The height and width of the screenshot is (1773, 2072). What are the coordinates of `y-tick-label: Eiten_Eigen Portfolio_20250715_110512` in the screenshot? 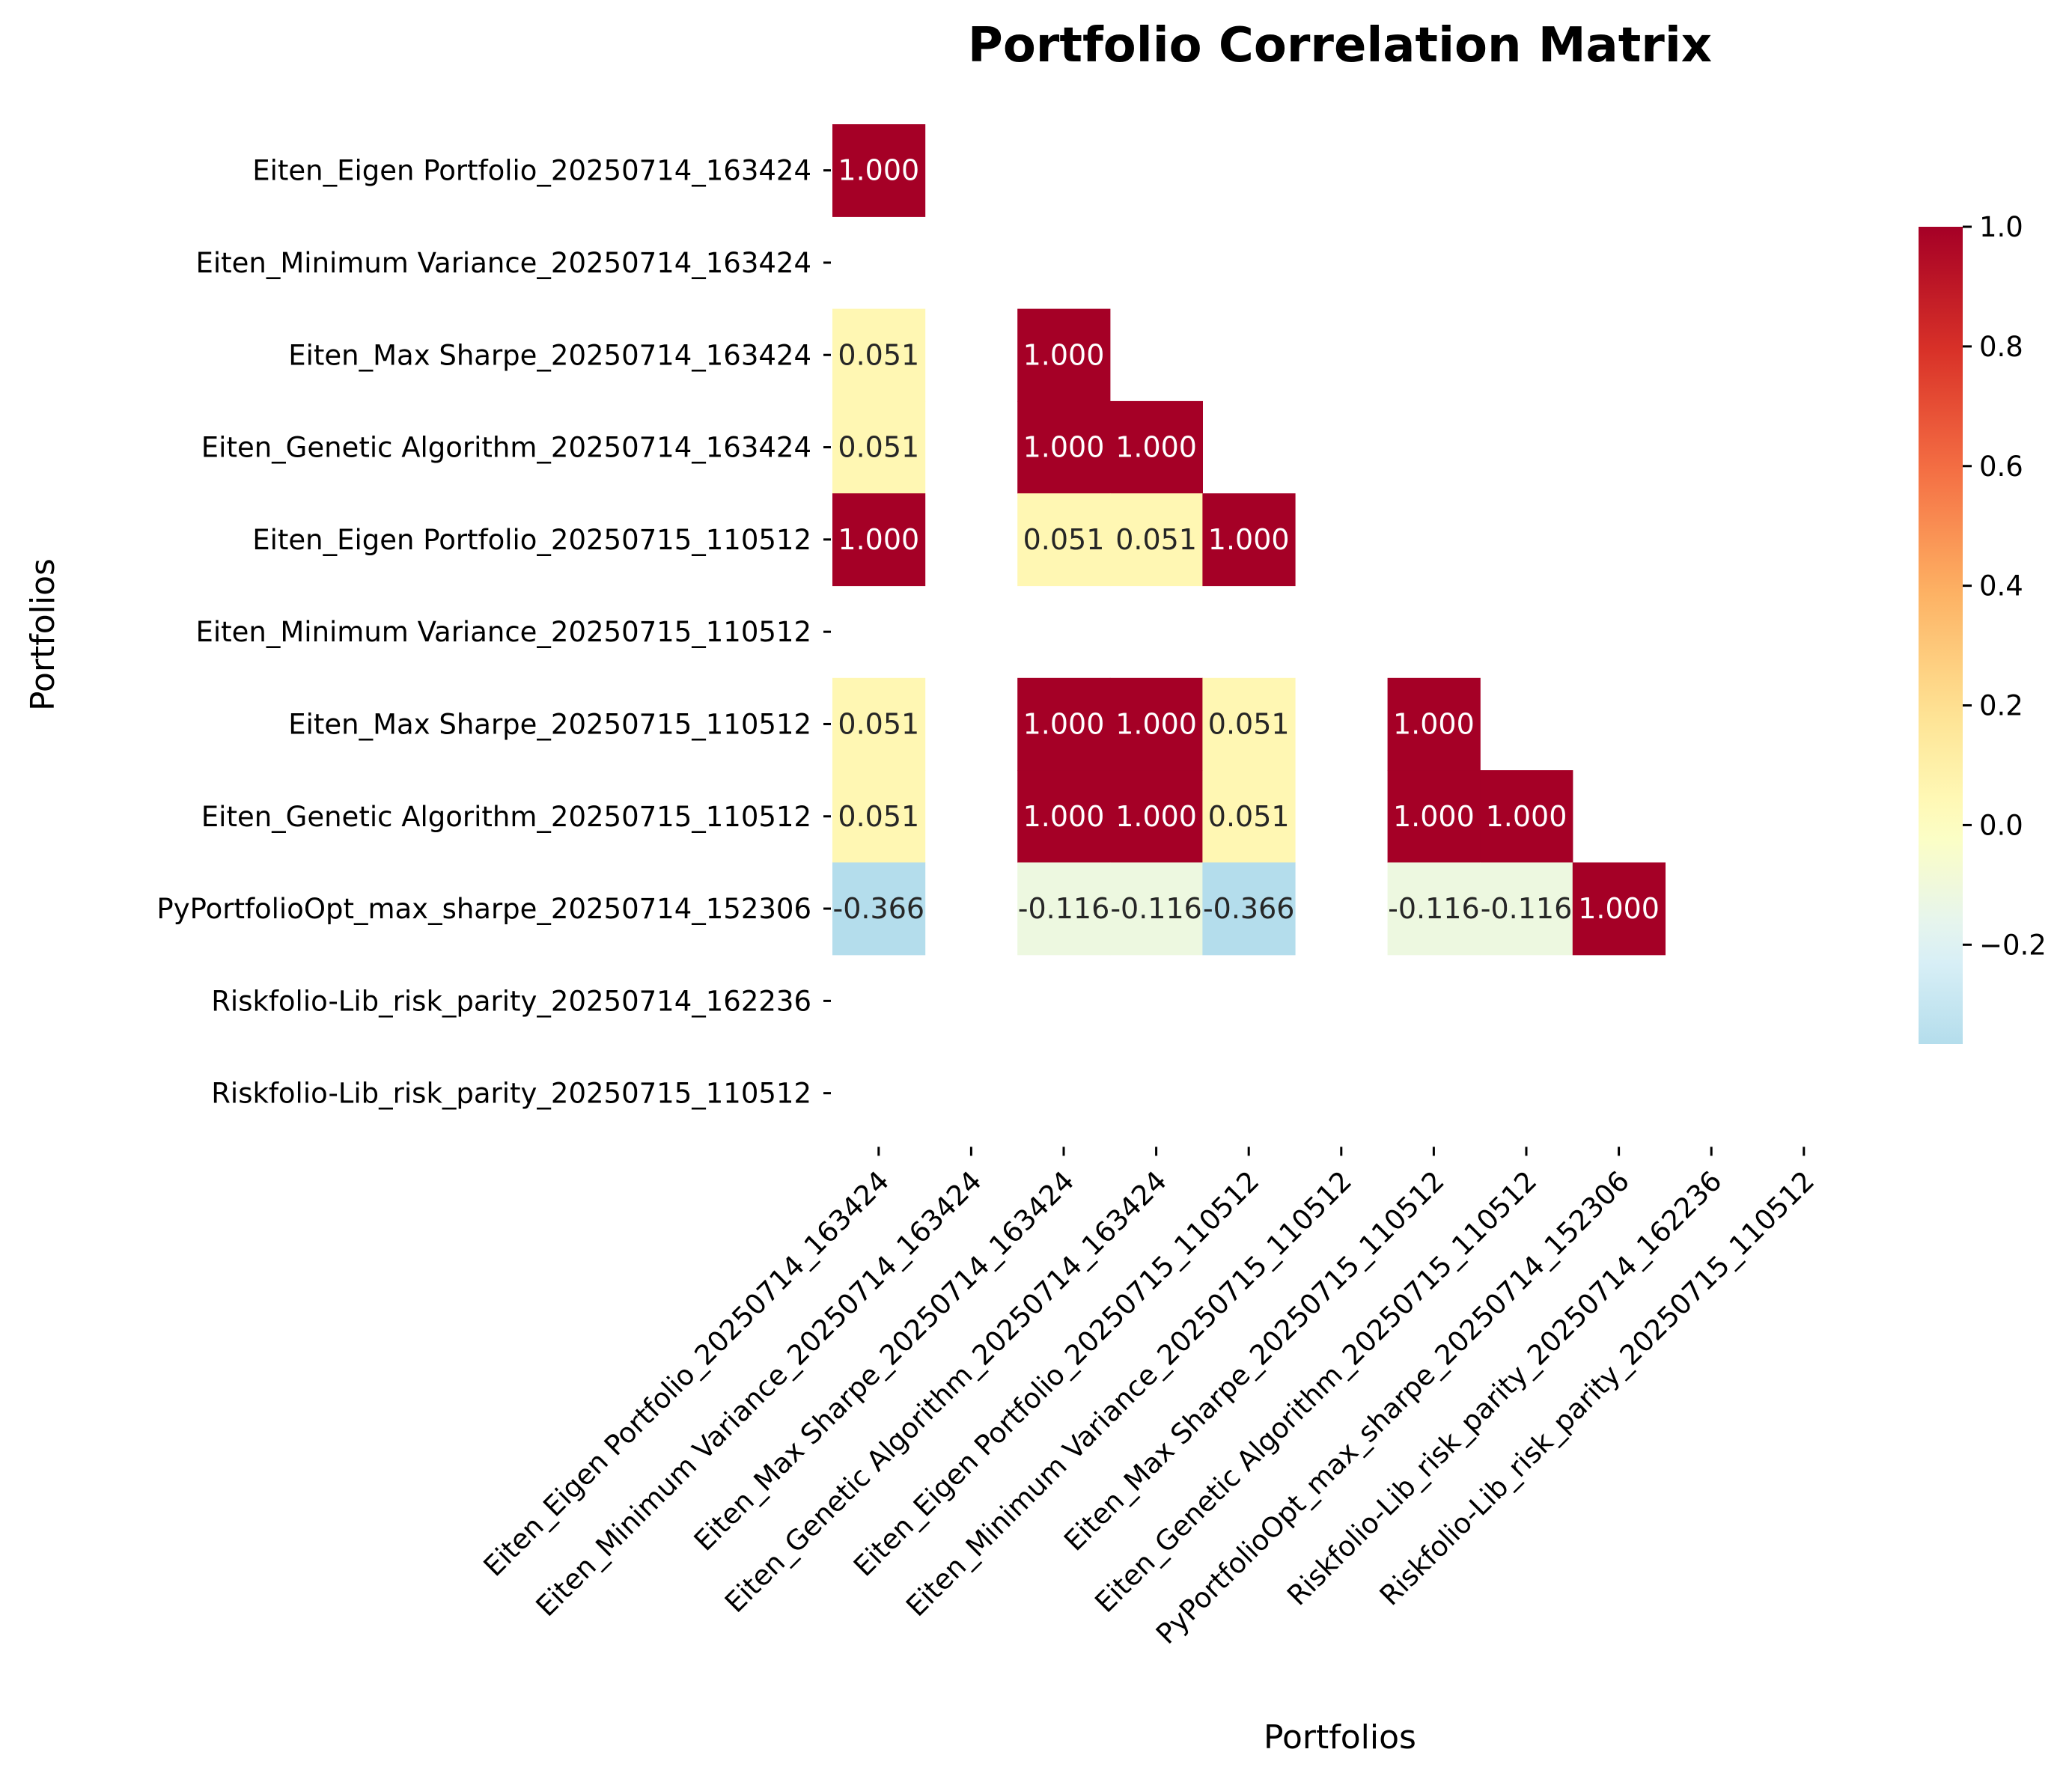 It's located at (531, 540).